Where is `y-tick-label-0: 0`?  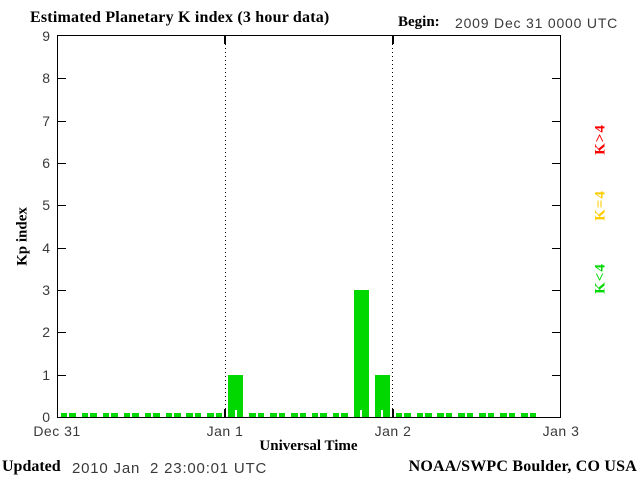 y-tick-label-0: 0 is located at coordinates (46, 417).